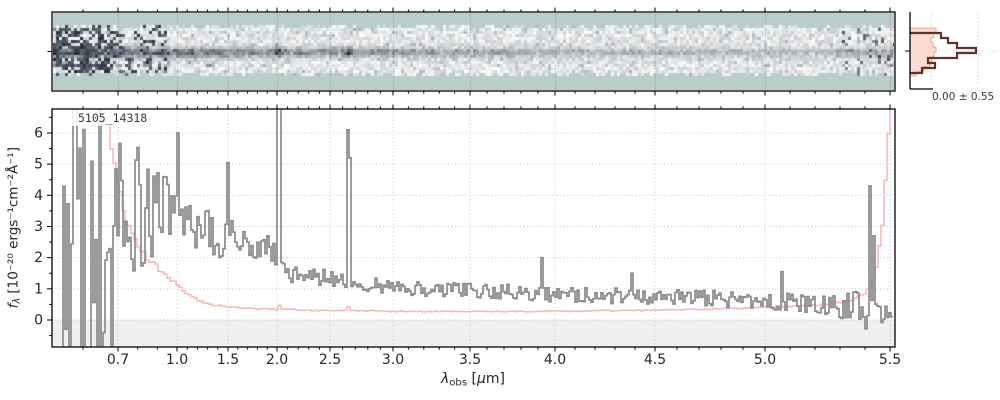  What do you see at coordinates (38, 133) in the screenshot?
I see `y-tick-label: 6` at bounding box center [38, 133].